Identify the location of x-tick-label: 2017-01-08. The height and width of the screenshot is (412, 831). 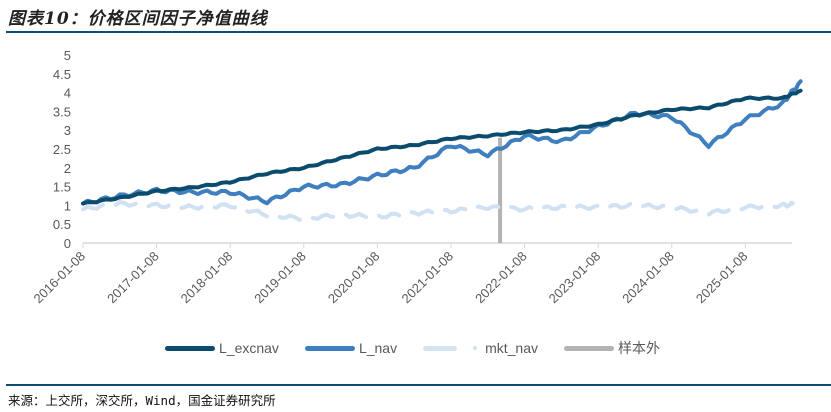
(133, 278).